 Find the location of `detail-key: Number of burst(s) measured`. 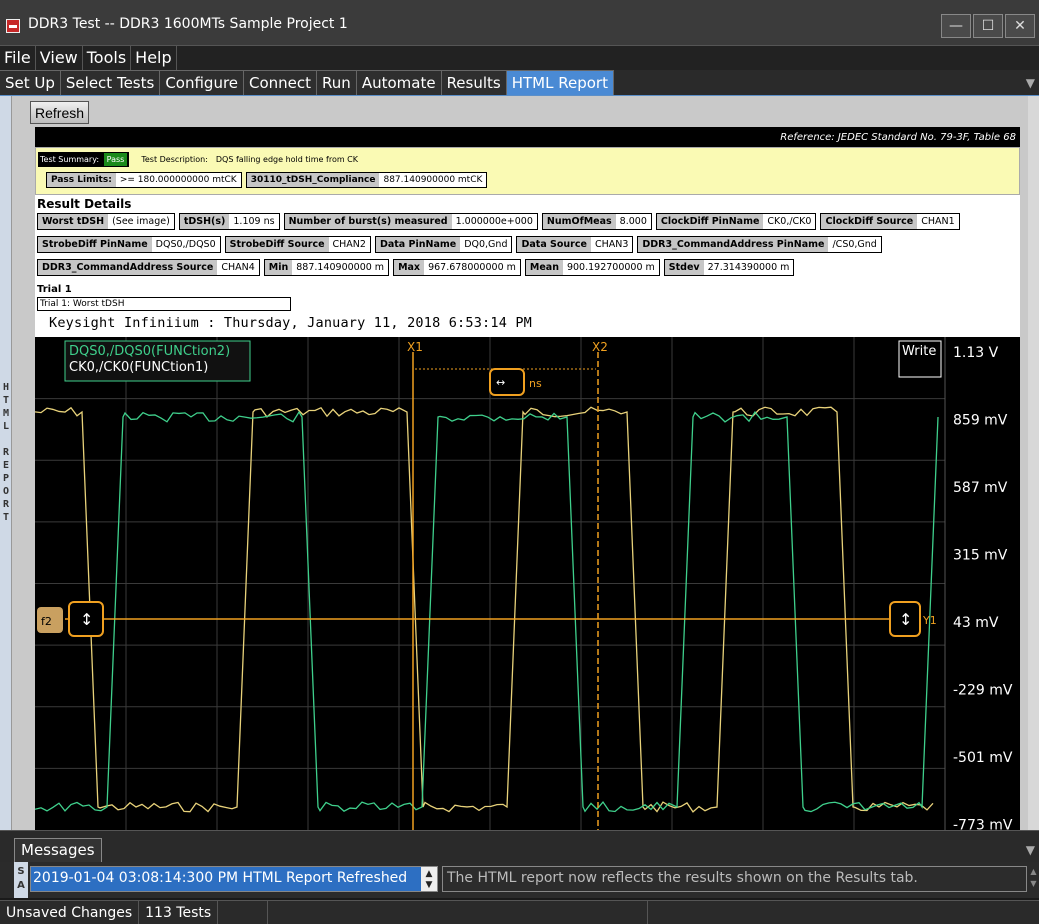

detail-key: Number of burst(s) measured is located at coordinates (368, 221).